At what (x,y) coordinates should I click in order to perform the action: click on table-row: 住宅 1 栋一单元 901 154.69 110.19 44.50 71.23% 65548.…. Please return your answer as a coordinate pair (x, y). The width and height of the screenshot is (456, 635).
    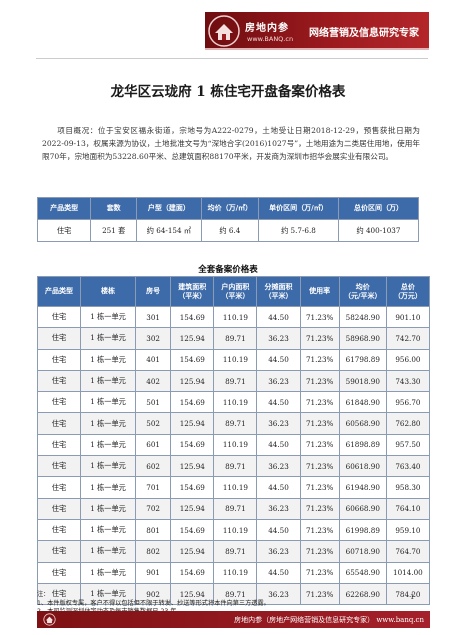
    Looking at the image, I should click on (233, 572).